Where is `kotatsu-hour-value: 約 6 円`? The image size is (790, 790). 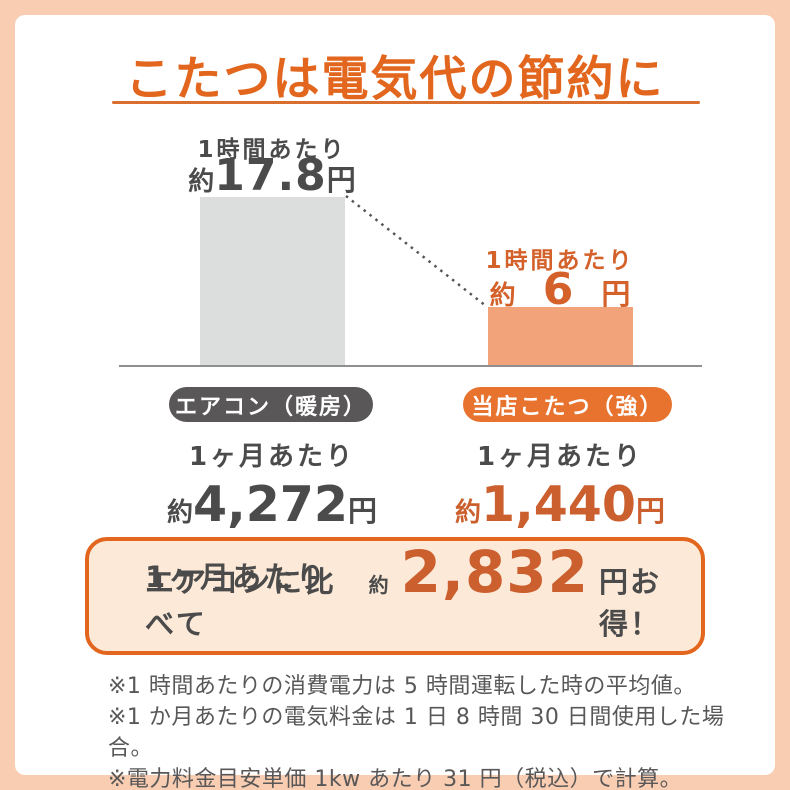 kotatsu-hour-value: 約 6 円 is located at coordinates (560, 289).